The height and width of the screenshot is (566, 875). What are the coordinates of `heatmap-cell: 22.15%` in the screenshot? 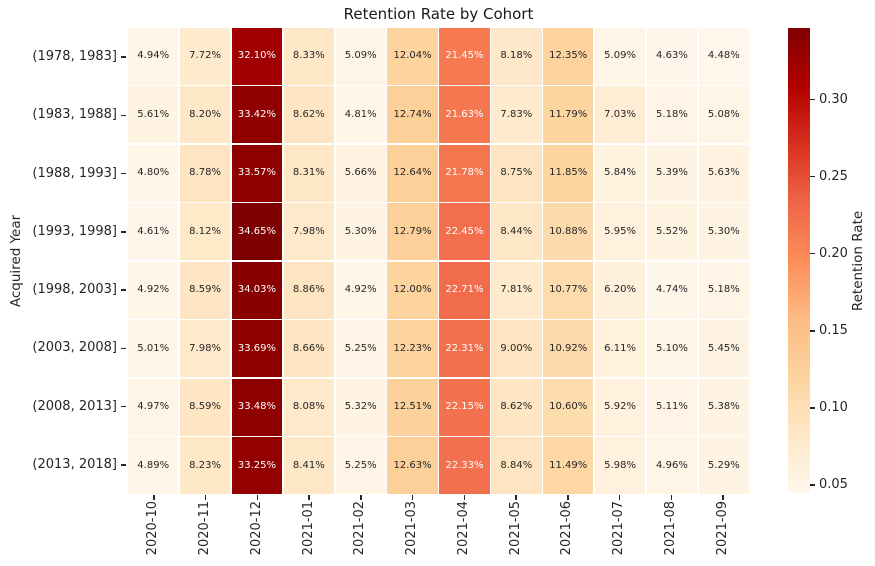 It's located at (464, 407).